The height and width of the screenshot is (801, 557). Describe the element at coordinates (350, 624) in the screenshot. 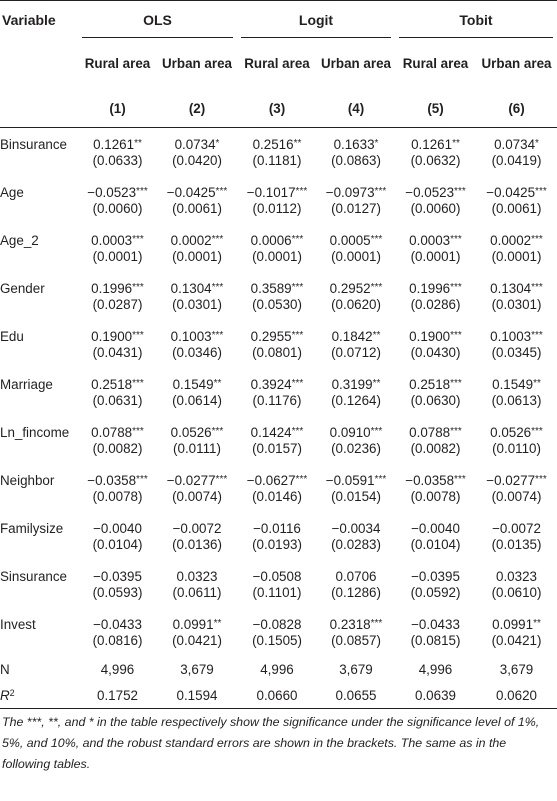

I see `coefficient-value: 0.2318` at that location.